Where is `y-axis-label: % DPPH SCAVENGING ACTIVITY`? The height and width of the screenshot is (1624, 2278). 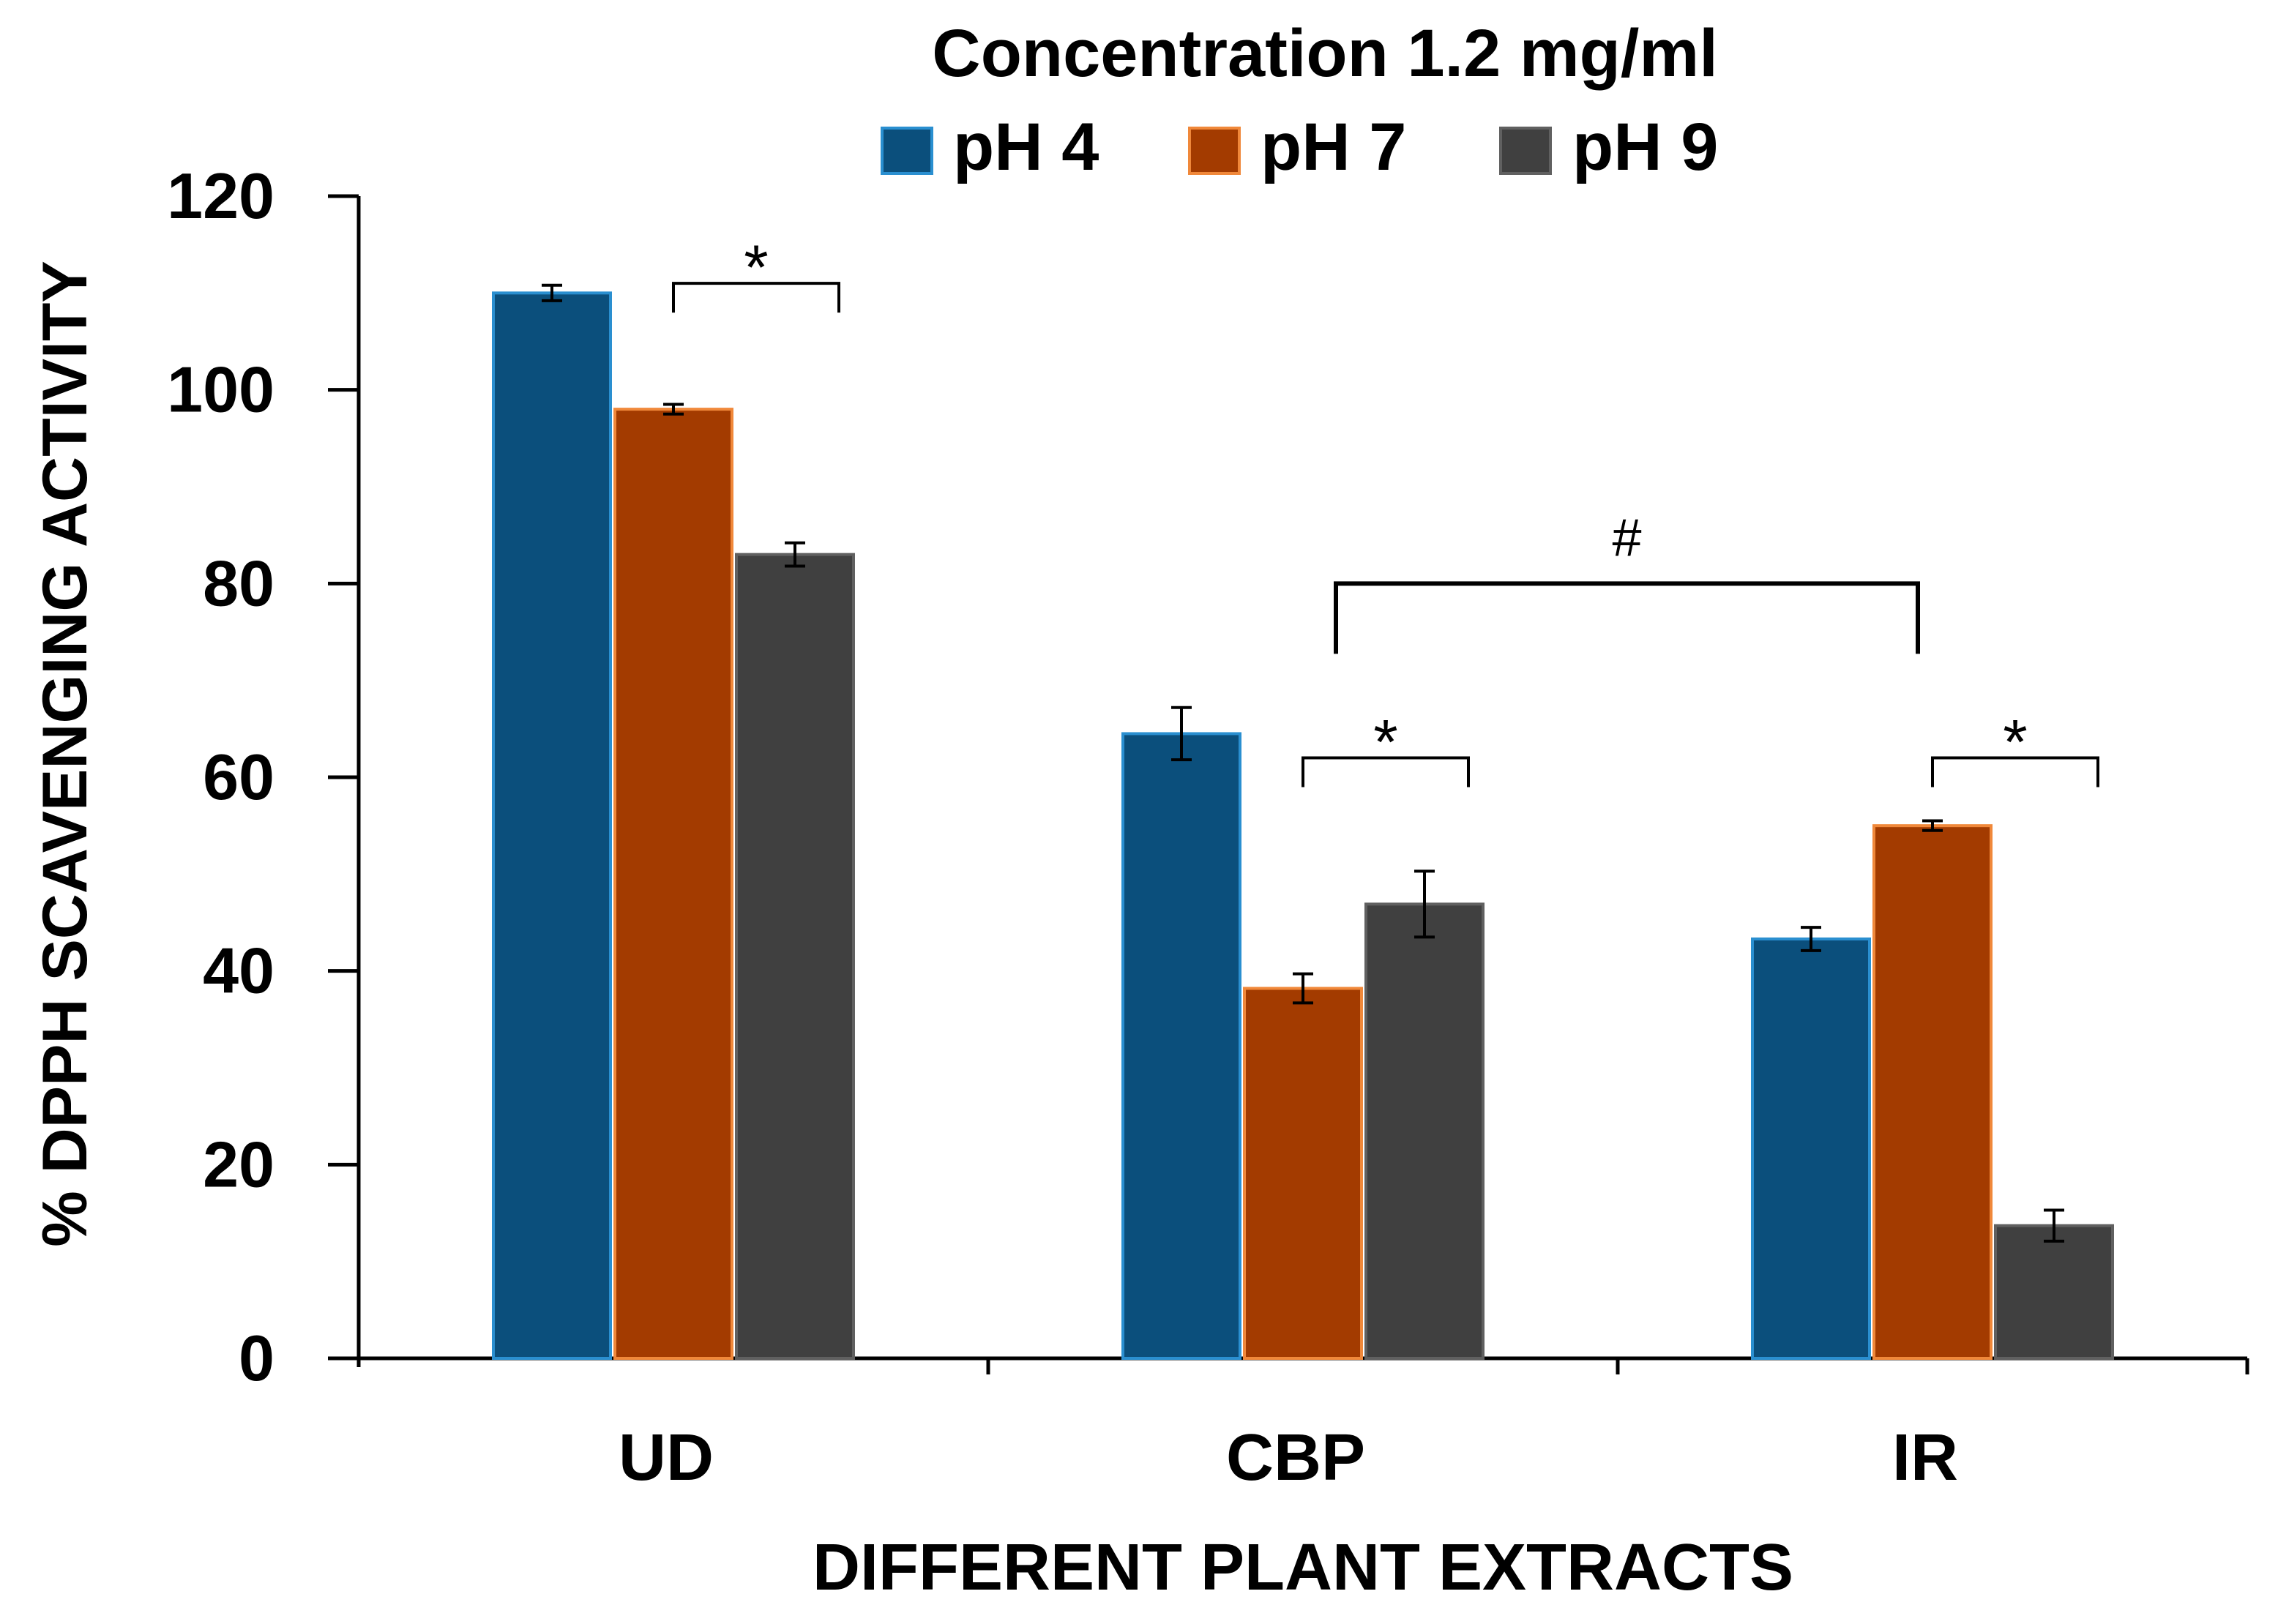 y-axis-label: % DPPH SCAVENGING ACTIVITY is located at coordinates (65, 754).